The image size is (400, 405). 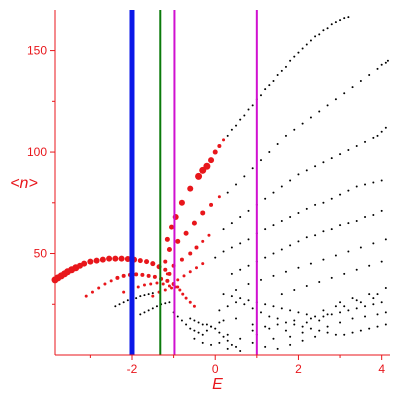 I want to click on y-tick-label: 50, so click(x=41, y=254).